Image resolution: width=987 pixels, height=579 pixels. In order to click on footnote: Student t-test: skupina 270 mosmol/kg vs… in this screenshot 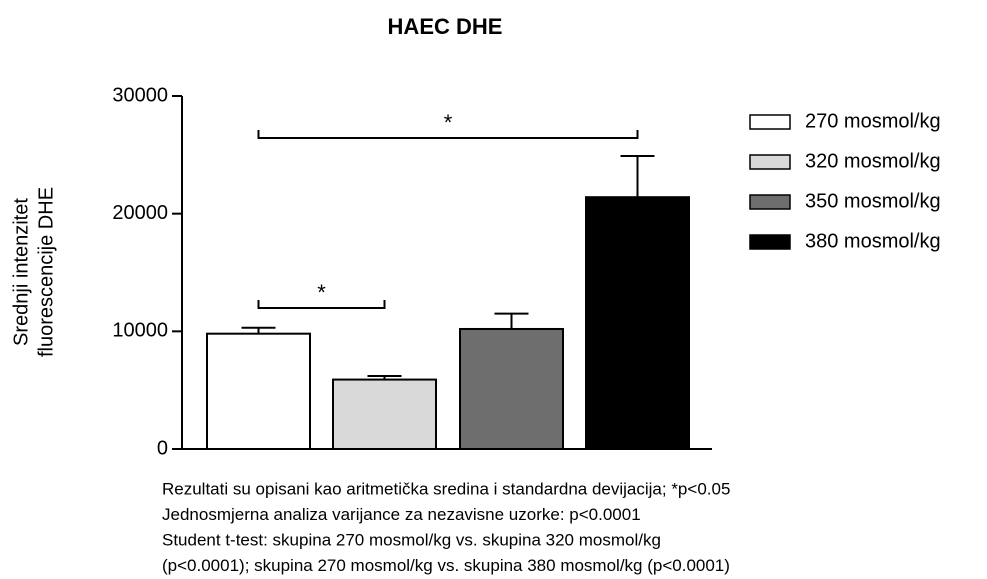, I will do `click(411, 539)`.